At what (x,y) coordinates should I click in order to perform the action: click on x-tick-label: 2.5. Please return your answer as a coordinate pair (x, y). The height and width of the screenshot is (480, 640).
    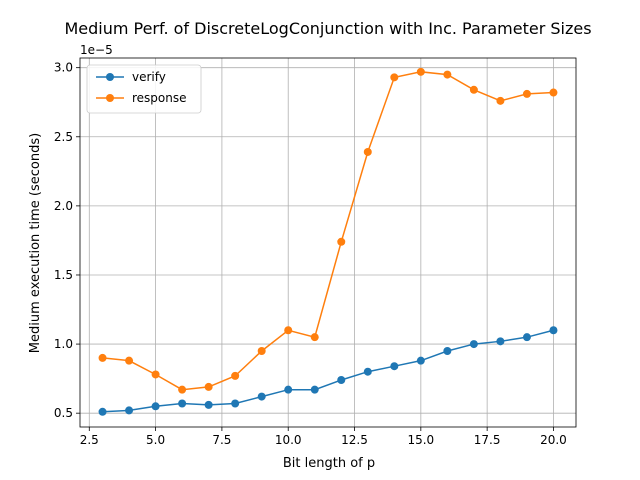
    Looking at the image, I should click on (89, 440).